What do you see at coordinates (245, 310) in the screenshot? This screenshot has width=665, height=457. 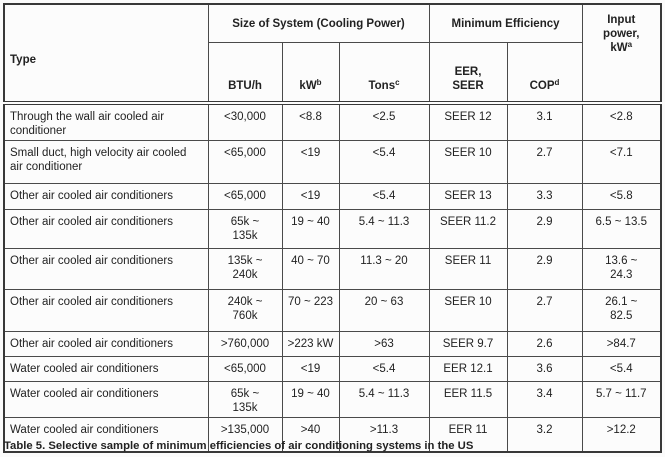 I see `cell-btu: 240k ~ 760k` at bounding box center [245, 310].